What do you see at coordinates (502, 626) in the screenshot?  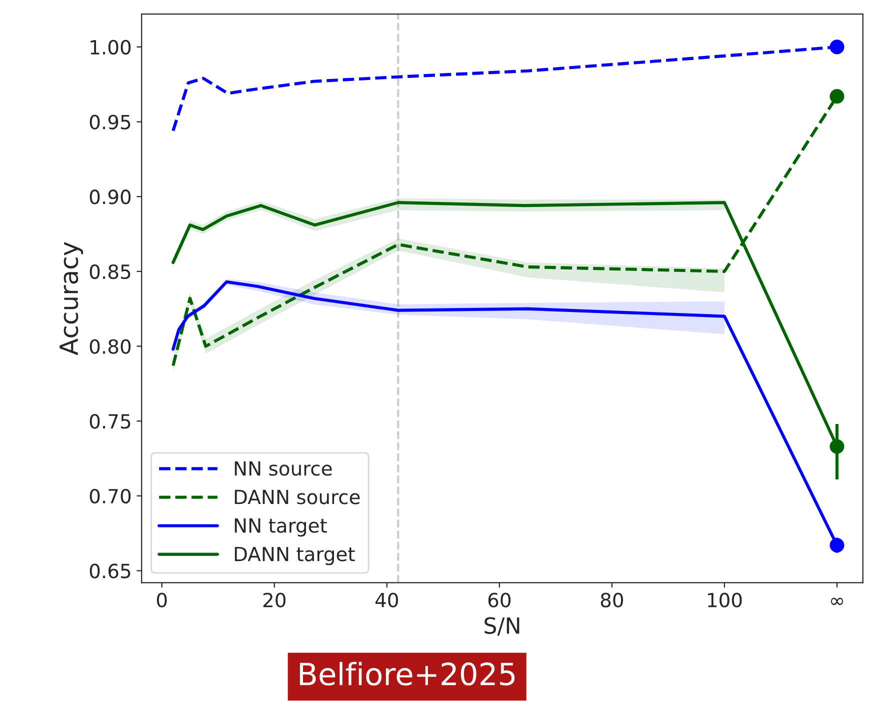 I see `x-axis-title: S/N` at bounding box center [502, 626].